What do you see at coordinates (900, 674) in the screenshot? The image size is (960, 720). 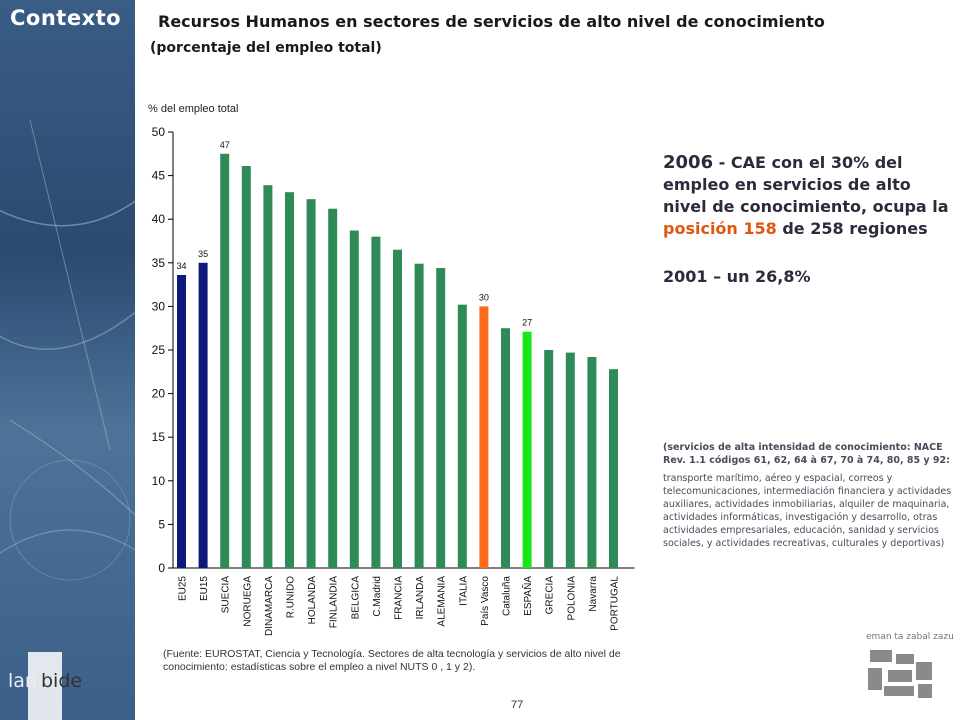 I see `university-emblem-icon` at bounding box center [900, 674].